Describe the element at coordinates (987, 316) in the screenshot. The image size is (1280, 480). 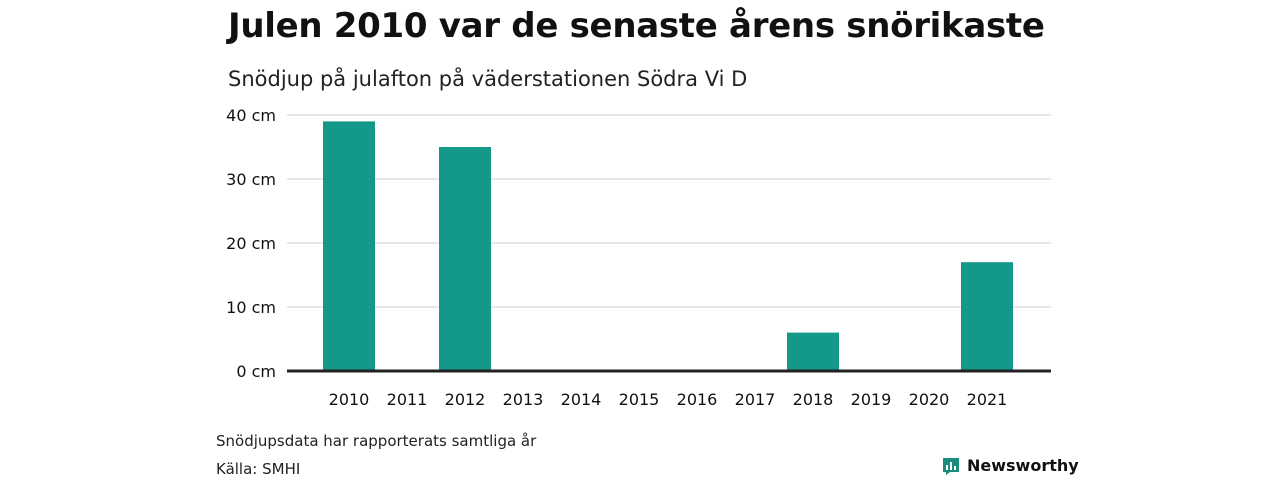
I see `bar-2021` at that location.